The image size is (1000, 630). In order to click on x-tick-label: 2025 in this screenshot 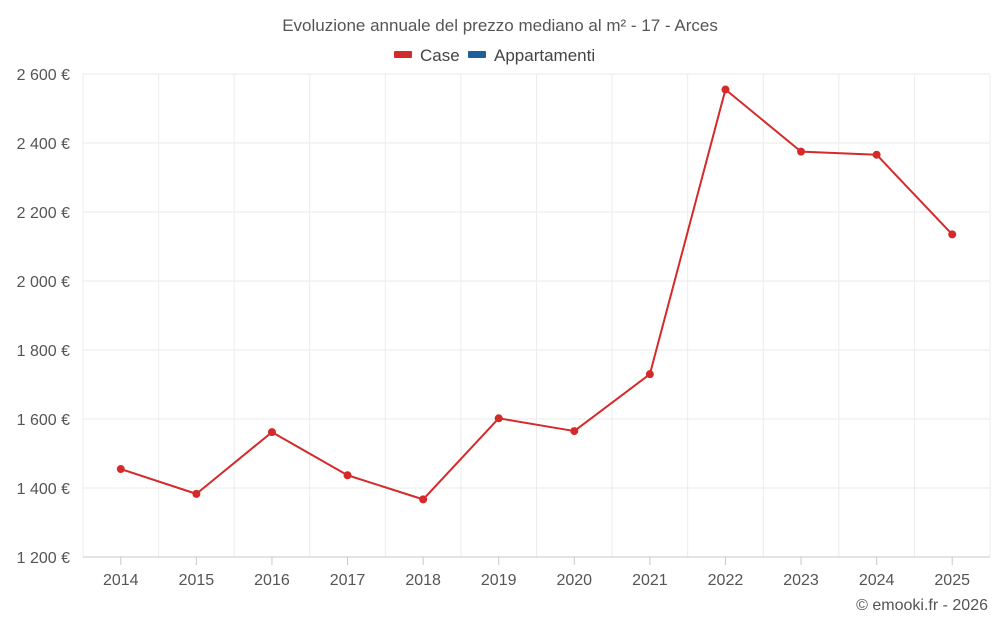, I will do `click(952, 580)`.